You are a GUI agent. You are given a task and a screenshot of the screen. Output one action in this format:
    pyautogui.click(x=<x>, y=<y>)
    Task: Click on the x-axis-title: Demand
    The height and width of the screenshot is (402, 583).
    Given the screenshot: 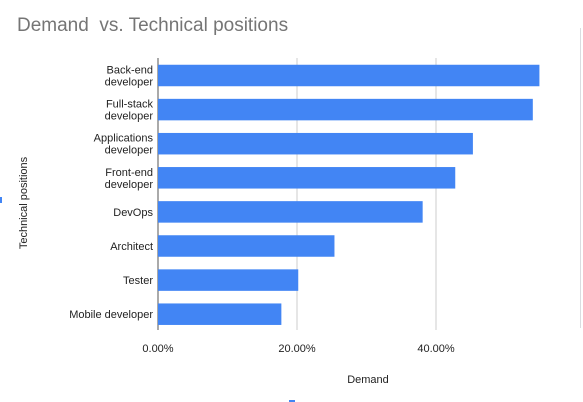 What is the action you would take?
    pyautogui.click(x=368, y=380)
    